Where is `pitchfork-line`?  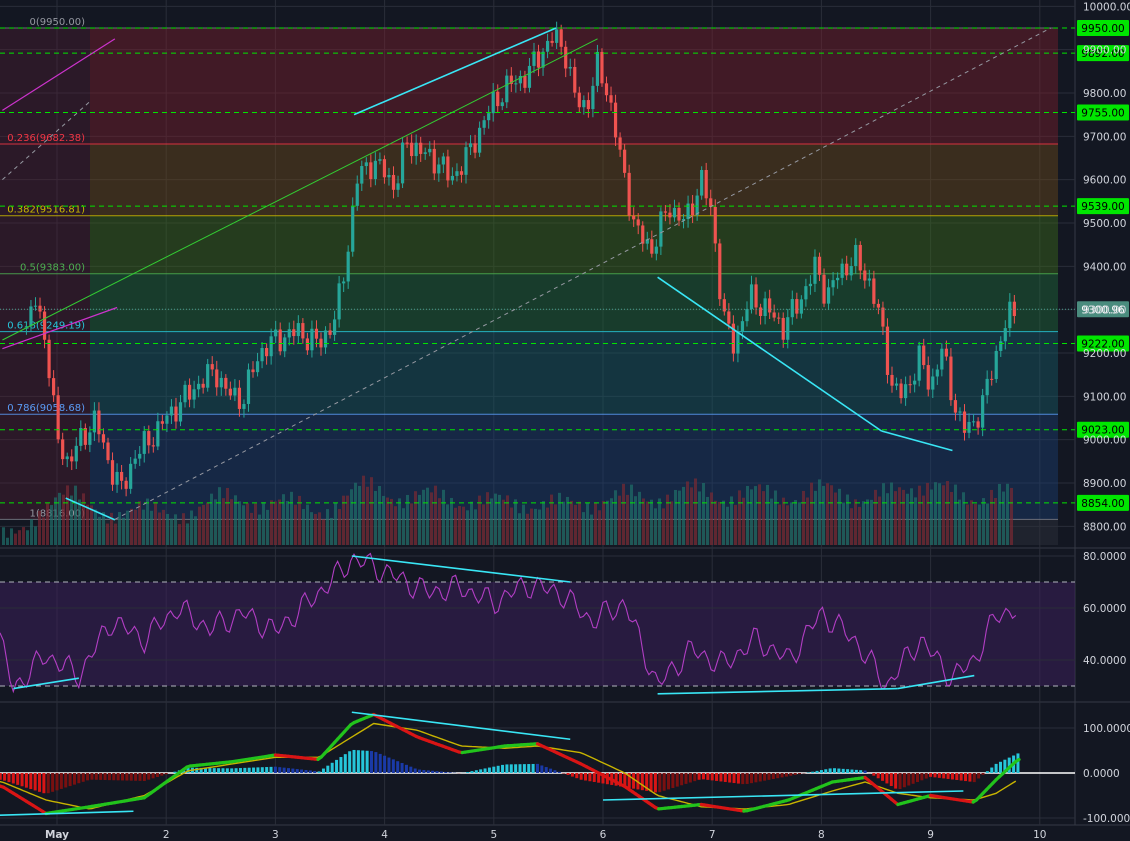 pitchfork-line is located at coordinates (60, 328).